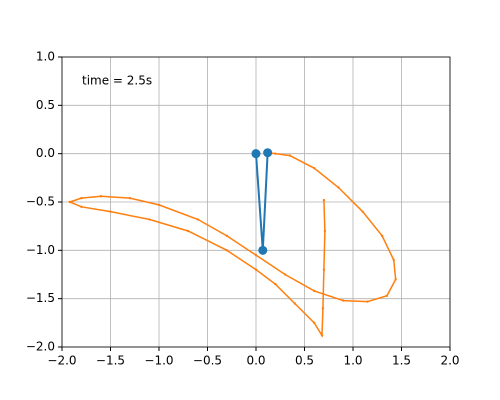  I want to click on annotation: time = 2.5s, so click(117, 81).